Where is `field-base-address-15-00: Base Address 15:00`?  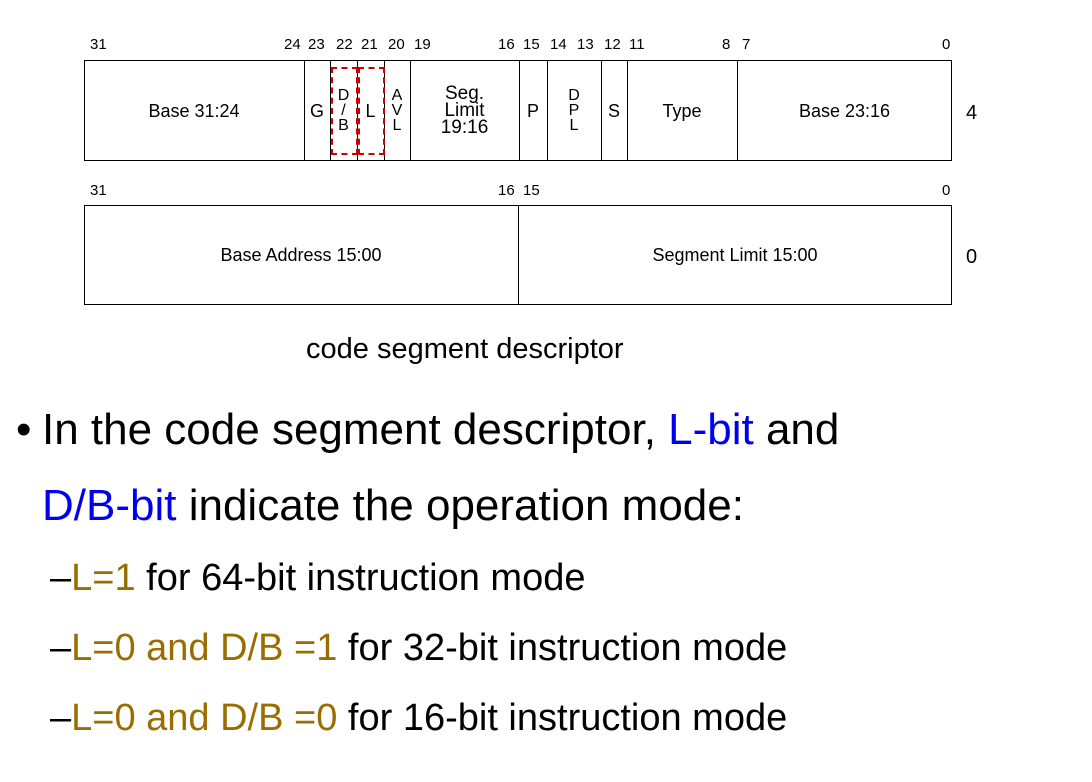 field-base-address-15-00: Base Address 15:00 is located at coordinates (301, 255).